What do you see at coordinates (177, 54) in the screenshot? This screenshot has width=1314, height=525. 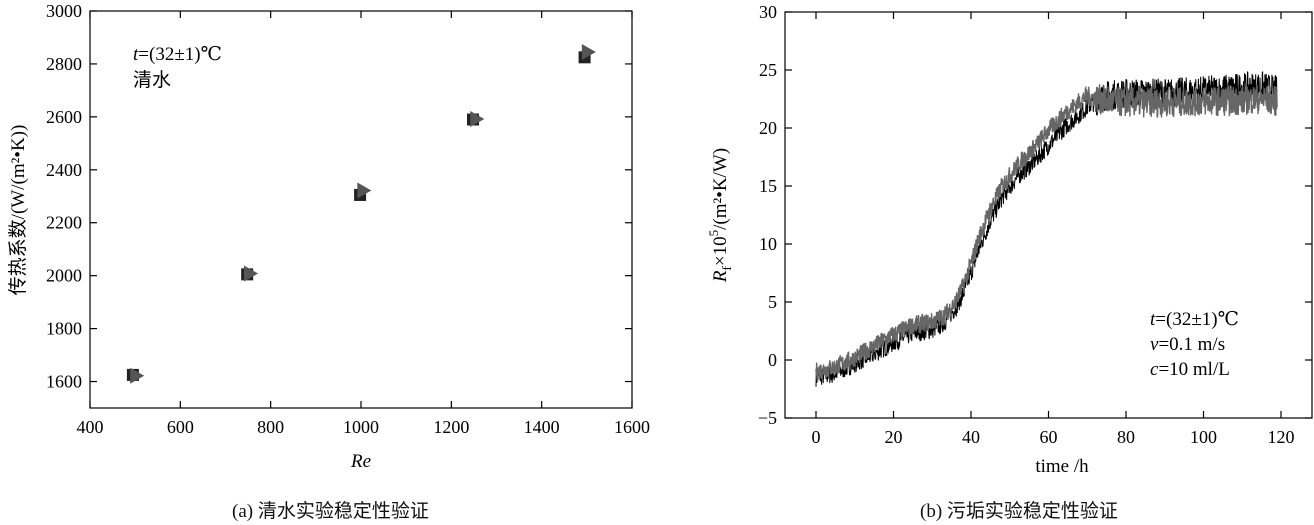 I see `annotation-a-line1: t=(32±1)℃` at bounding box center [177, 54].